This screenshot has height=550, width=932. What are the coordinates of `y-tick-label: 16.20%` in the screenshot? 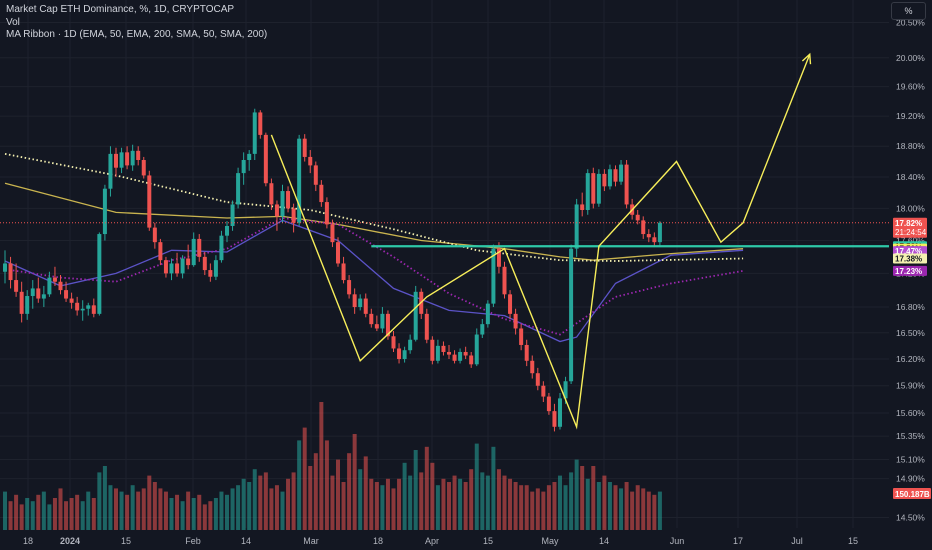 It's located at (910, 359).